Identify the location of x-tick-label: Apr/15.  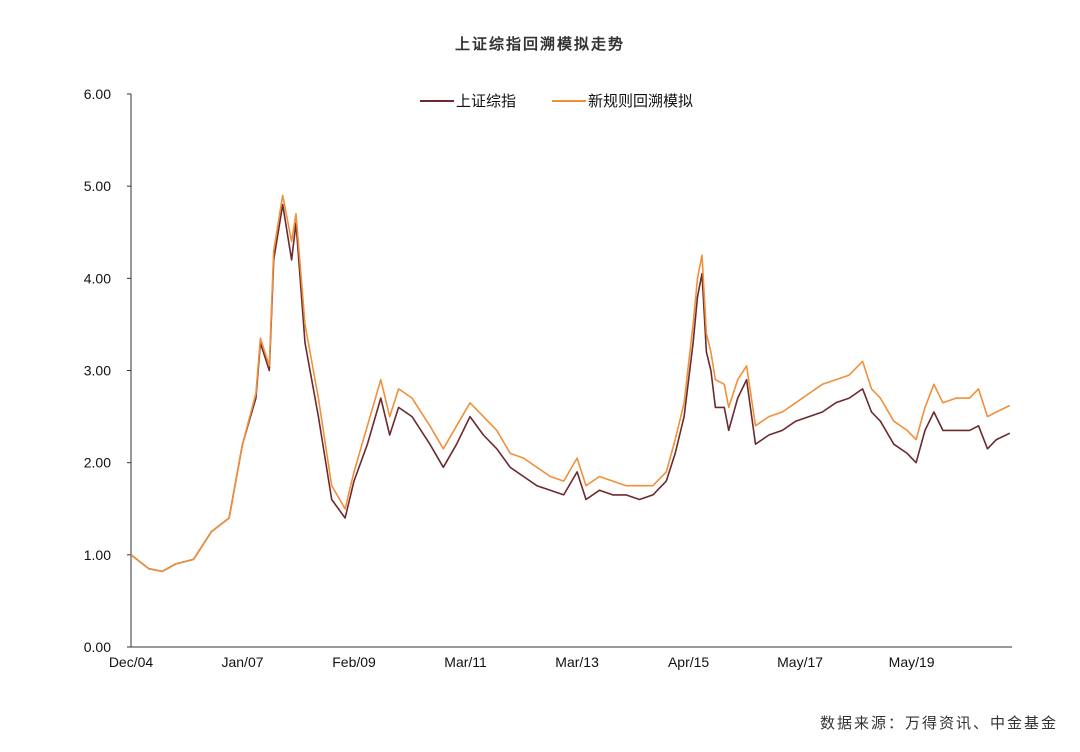
(688, 662).